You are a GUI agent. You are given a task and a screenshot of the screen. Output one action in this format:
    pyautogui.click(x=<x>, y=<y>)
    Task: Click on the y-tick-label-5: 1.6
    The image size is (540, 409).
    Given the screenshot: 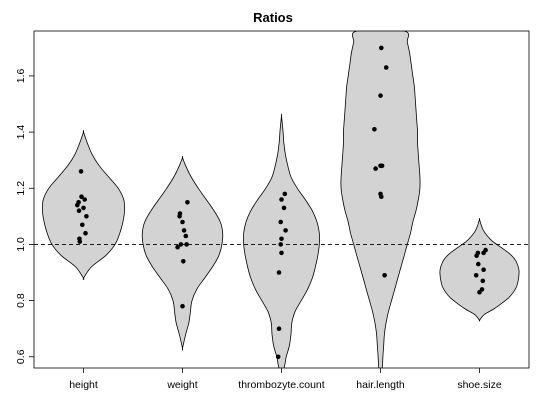 What is the action you would take?
    pyautogui.click(x=21, y=75)
    